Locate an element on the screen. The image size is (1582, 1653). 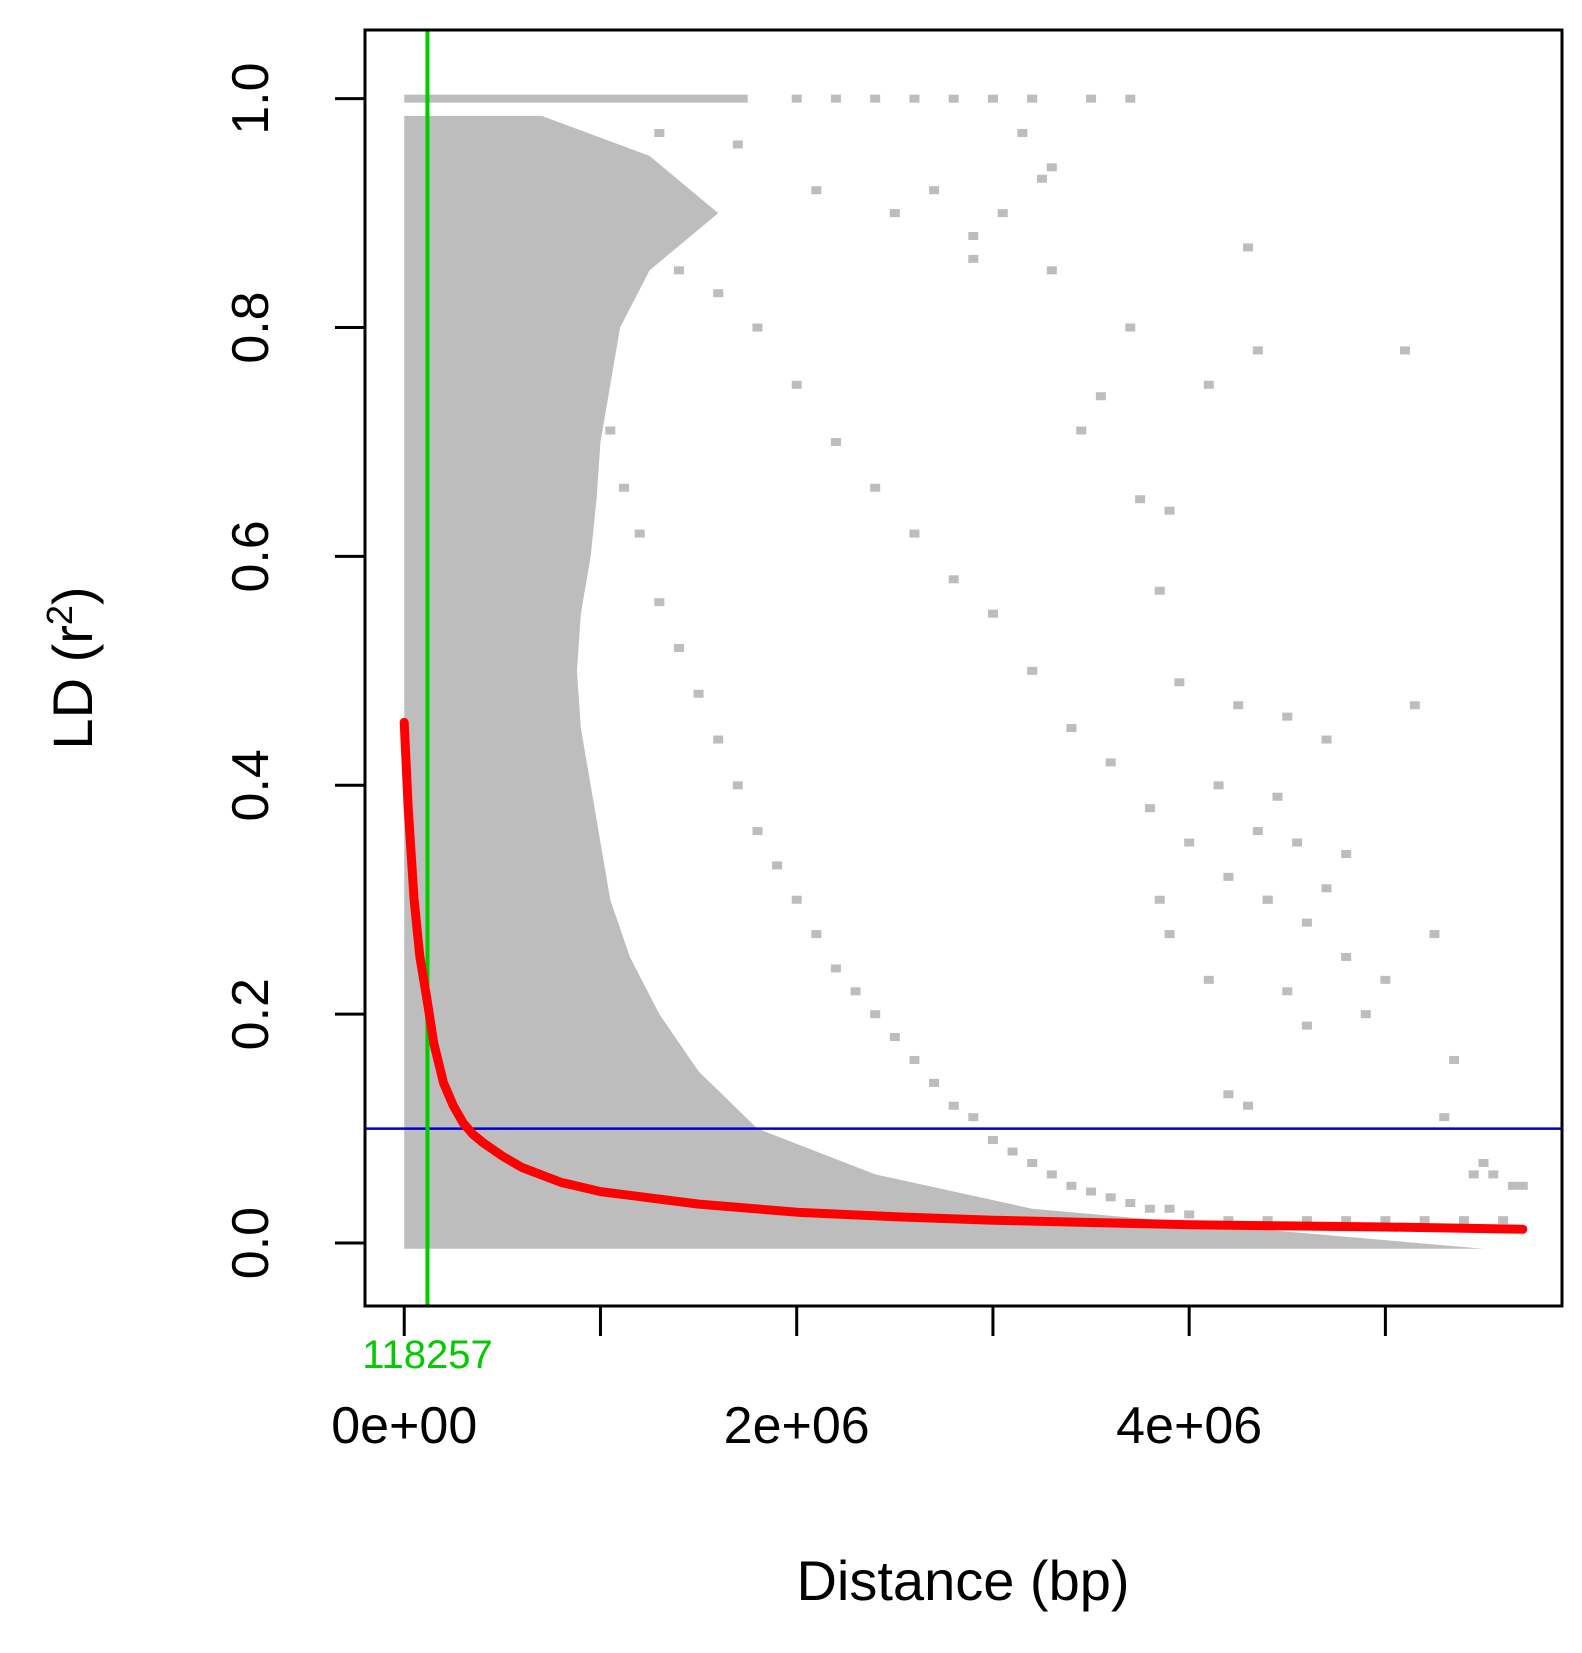
y-tick-label: 1.0 is located at coordinates (251, 99).